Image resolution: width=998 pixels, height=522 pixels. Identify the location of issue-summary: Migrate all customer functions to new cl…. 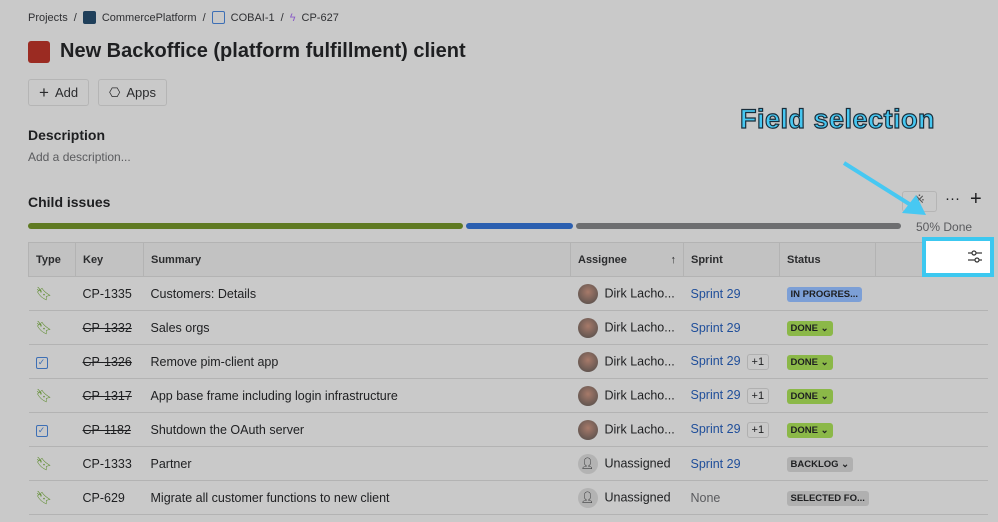
(357, 497).